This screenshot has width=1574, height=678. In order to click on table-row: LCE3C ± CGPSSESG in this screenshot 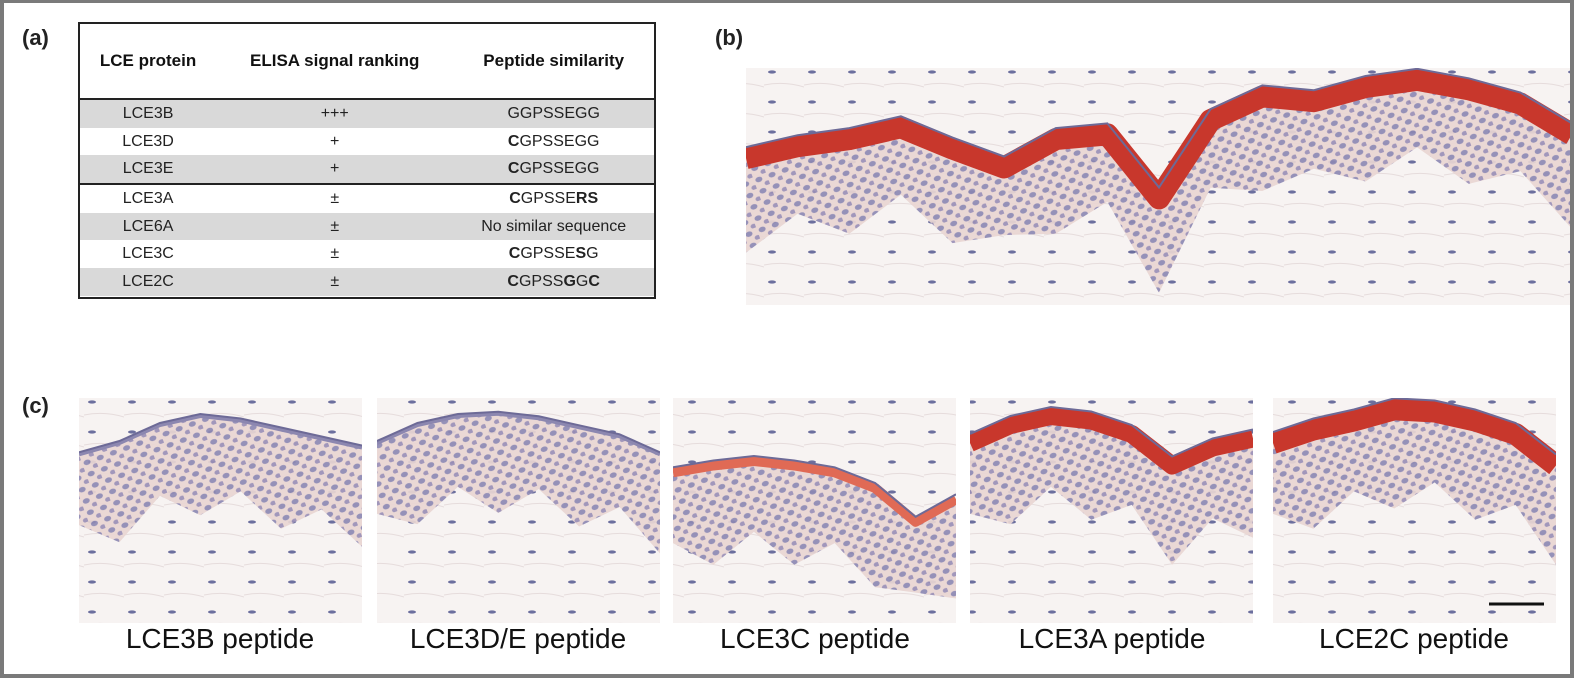, I will do `click(367, 254)`.